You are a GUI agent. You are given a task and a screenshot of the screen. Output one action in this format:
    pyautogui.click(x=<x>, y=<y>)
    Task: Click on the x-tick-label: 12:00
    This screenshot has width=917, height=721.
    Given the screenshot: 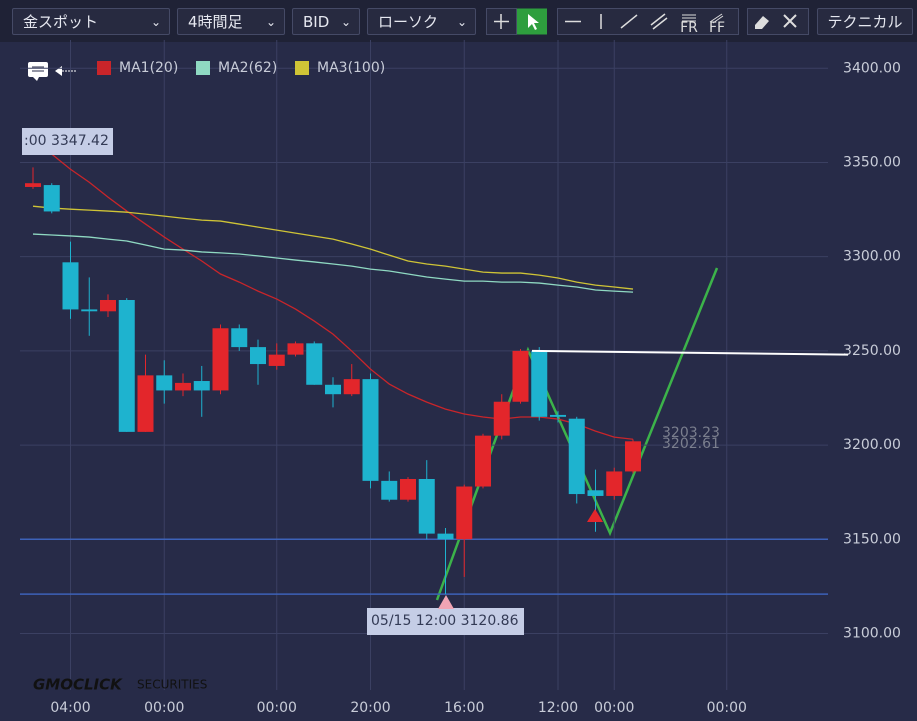 What is the action you would take?
    pyautogui.click(x=558, y=708)
    